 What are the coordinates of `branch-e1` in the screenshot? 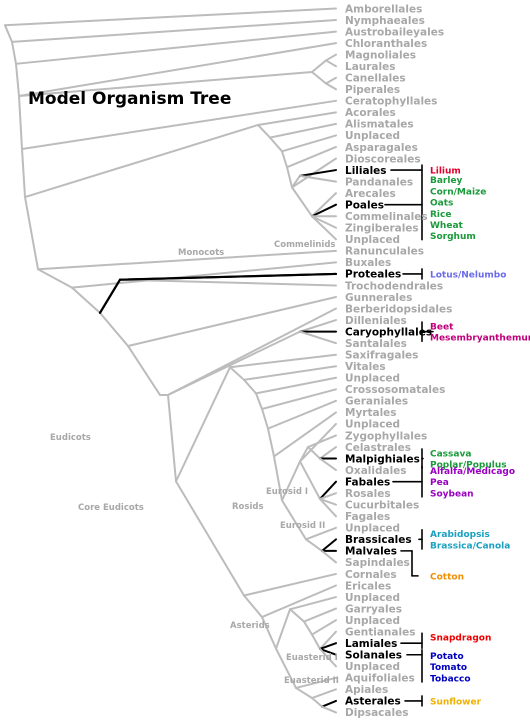 It's located at (55, 278).